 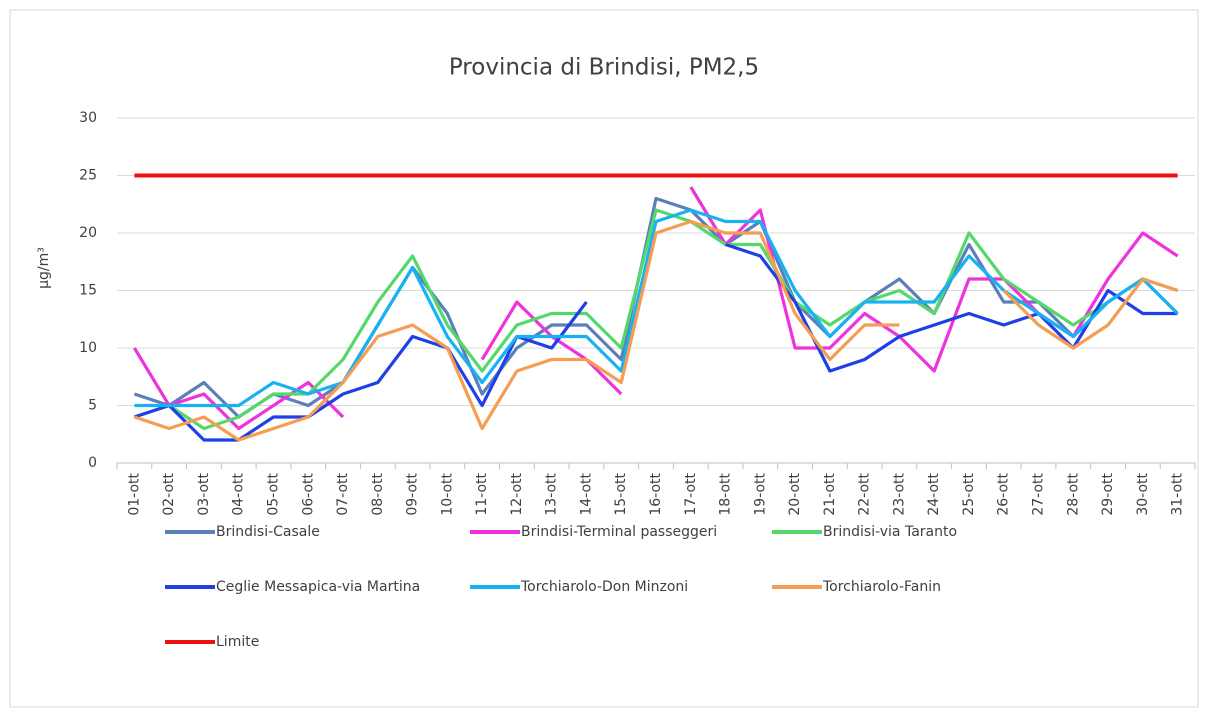 I want to click on x-tick-label: 21-ott, so click(x=830, y=493).